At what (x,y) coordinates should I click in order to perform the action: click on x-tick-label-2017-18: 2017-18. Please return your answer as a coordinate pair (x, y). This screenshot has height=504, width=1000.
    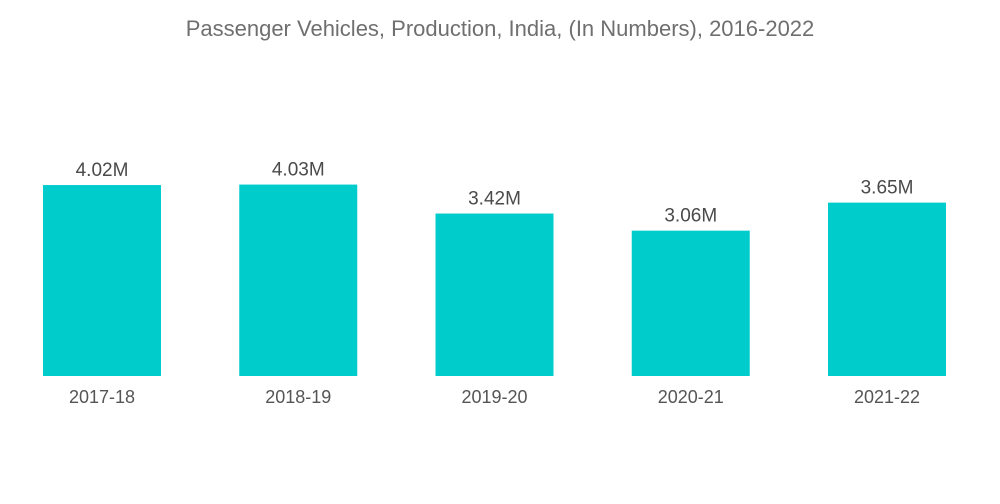
    Looking at the image, I should click on (102, 397).